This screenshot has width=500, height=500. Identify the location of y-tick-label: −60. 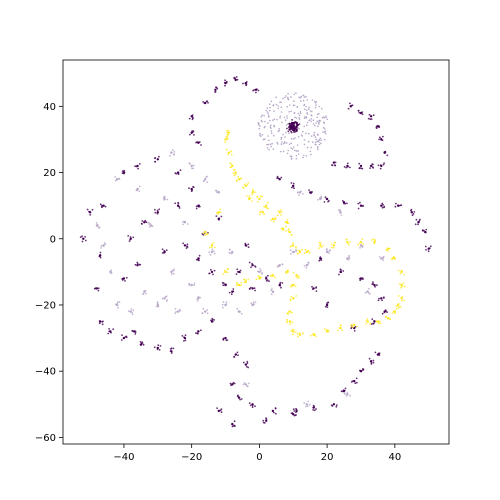
(45, 438).